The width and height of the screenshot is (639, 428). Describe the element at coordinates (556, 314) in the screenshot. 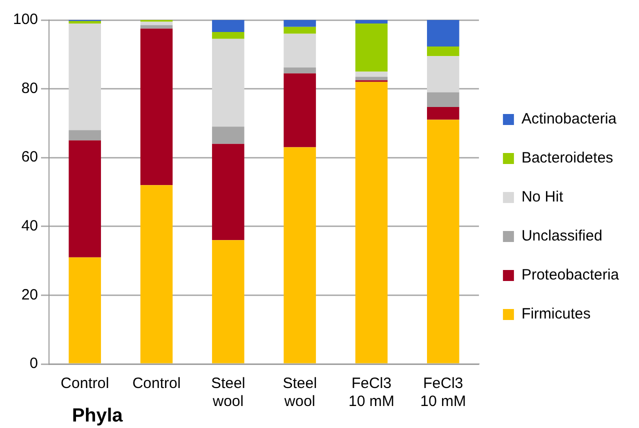

I see `legend-label: Firmicutes` at that location.